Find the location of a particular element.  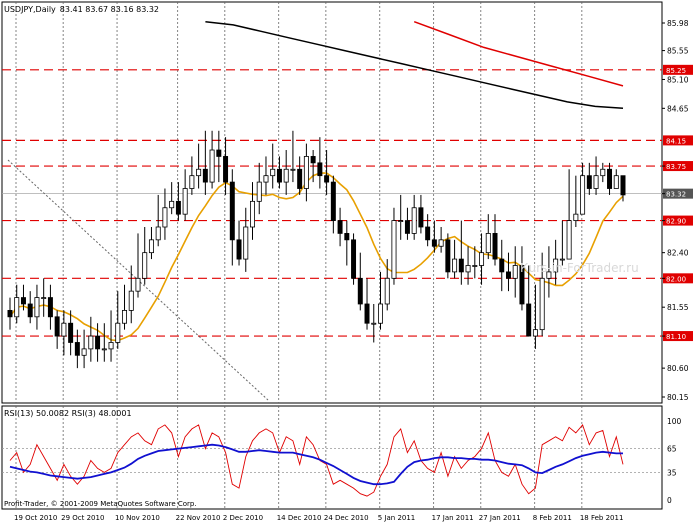

y-tick-label: 80.15 is located at coordinates (678, 397).